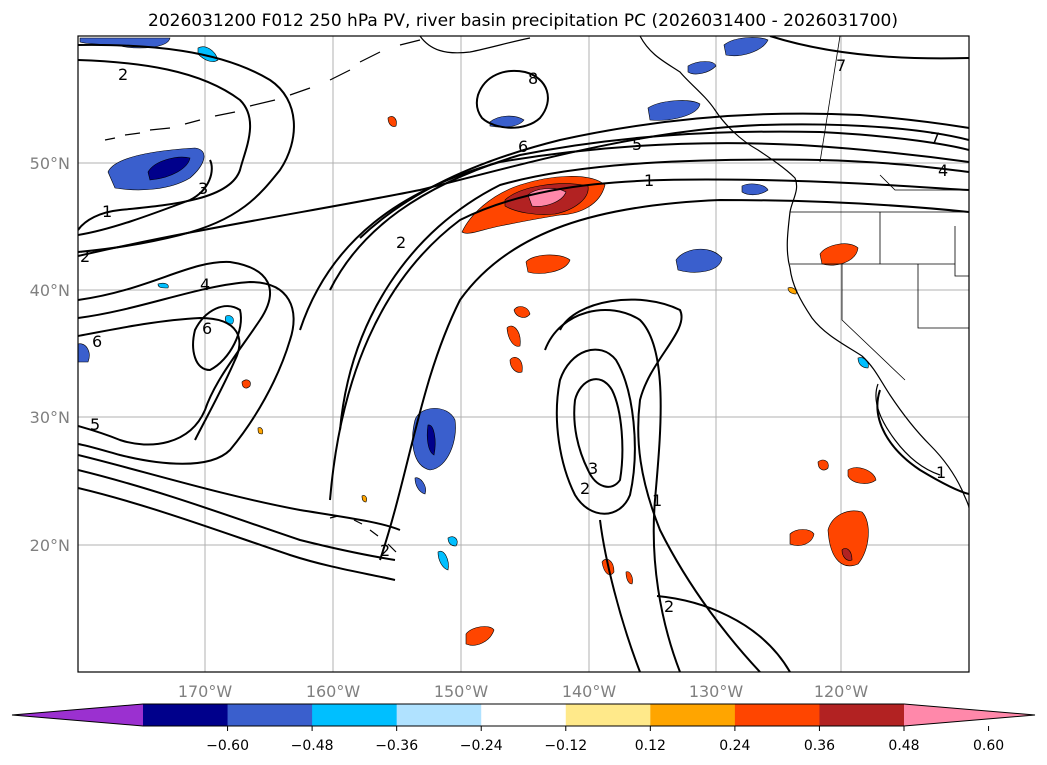 This screenshot has width=1047, height=765. I want to click on colorbar-tick-label: 0.60, so click(988, 746).